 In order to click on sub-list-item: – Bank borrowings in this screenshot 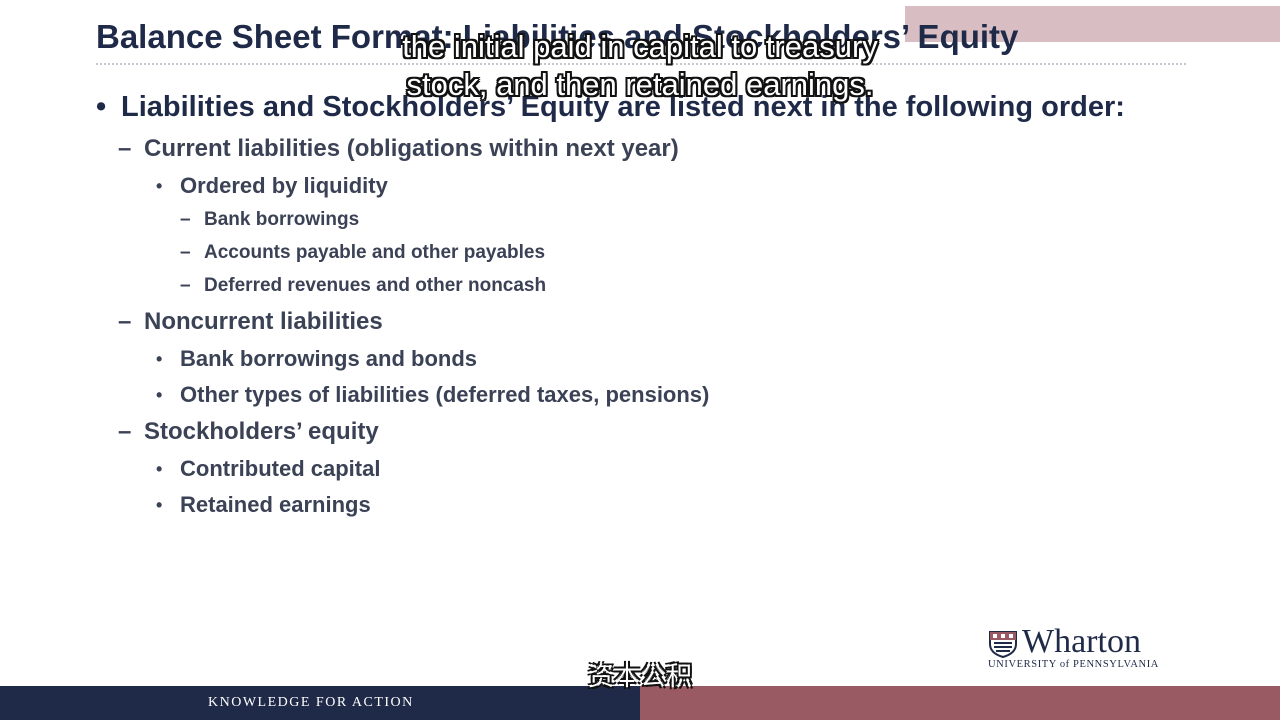, I will do `click(636, 220)`.